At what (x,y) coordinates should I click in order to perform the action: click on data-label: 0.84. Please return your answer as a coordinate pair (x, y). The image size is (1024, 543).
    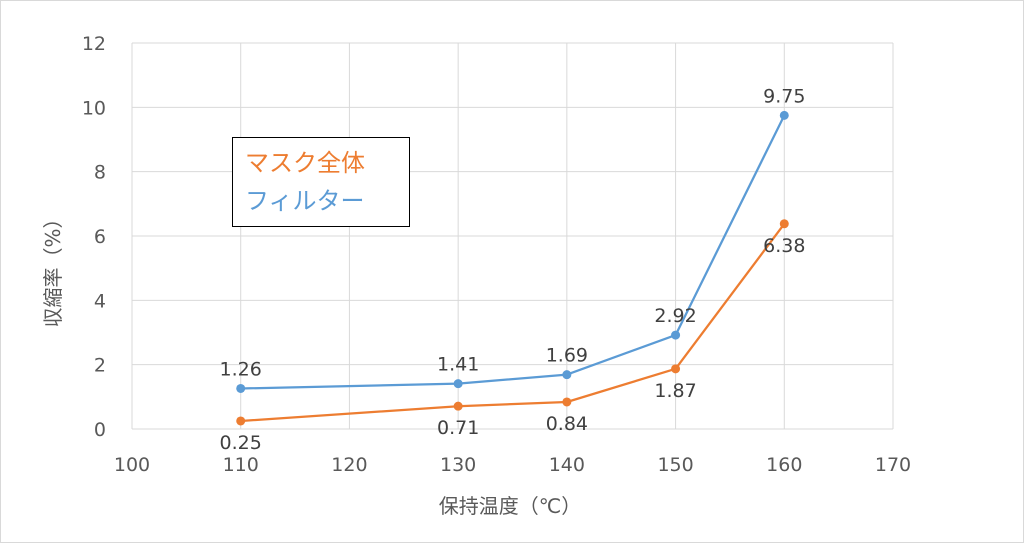
    Looking at the image, I should click on (567, 424).